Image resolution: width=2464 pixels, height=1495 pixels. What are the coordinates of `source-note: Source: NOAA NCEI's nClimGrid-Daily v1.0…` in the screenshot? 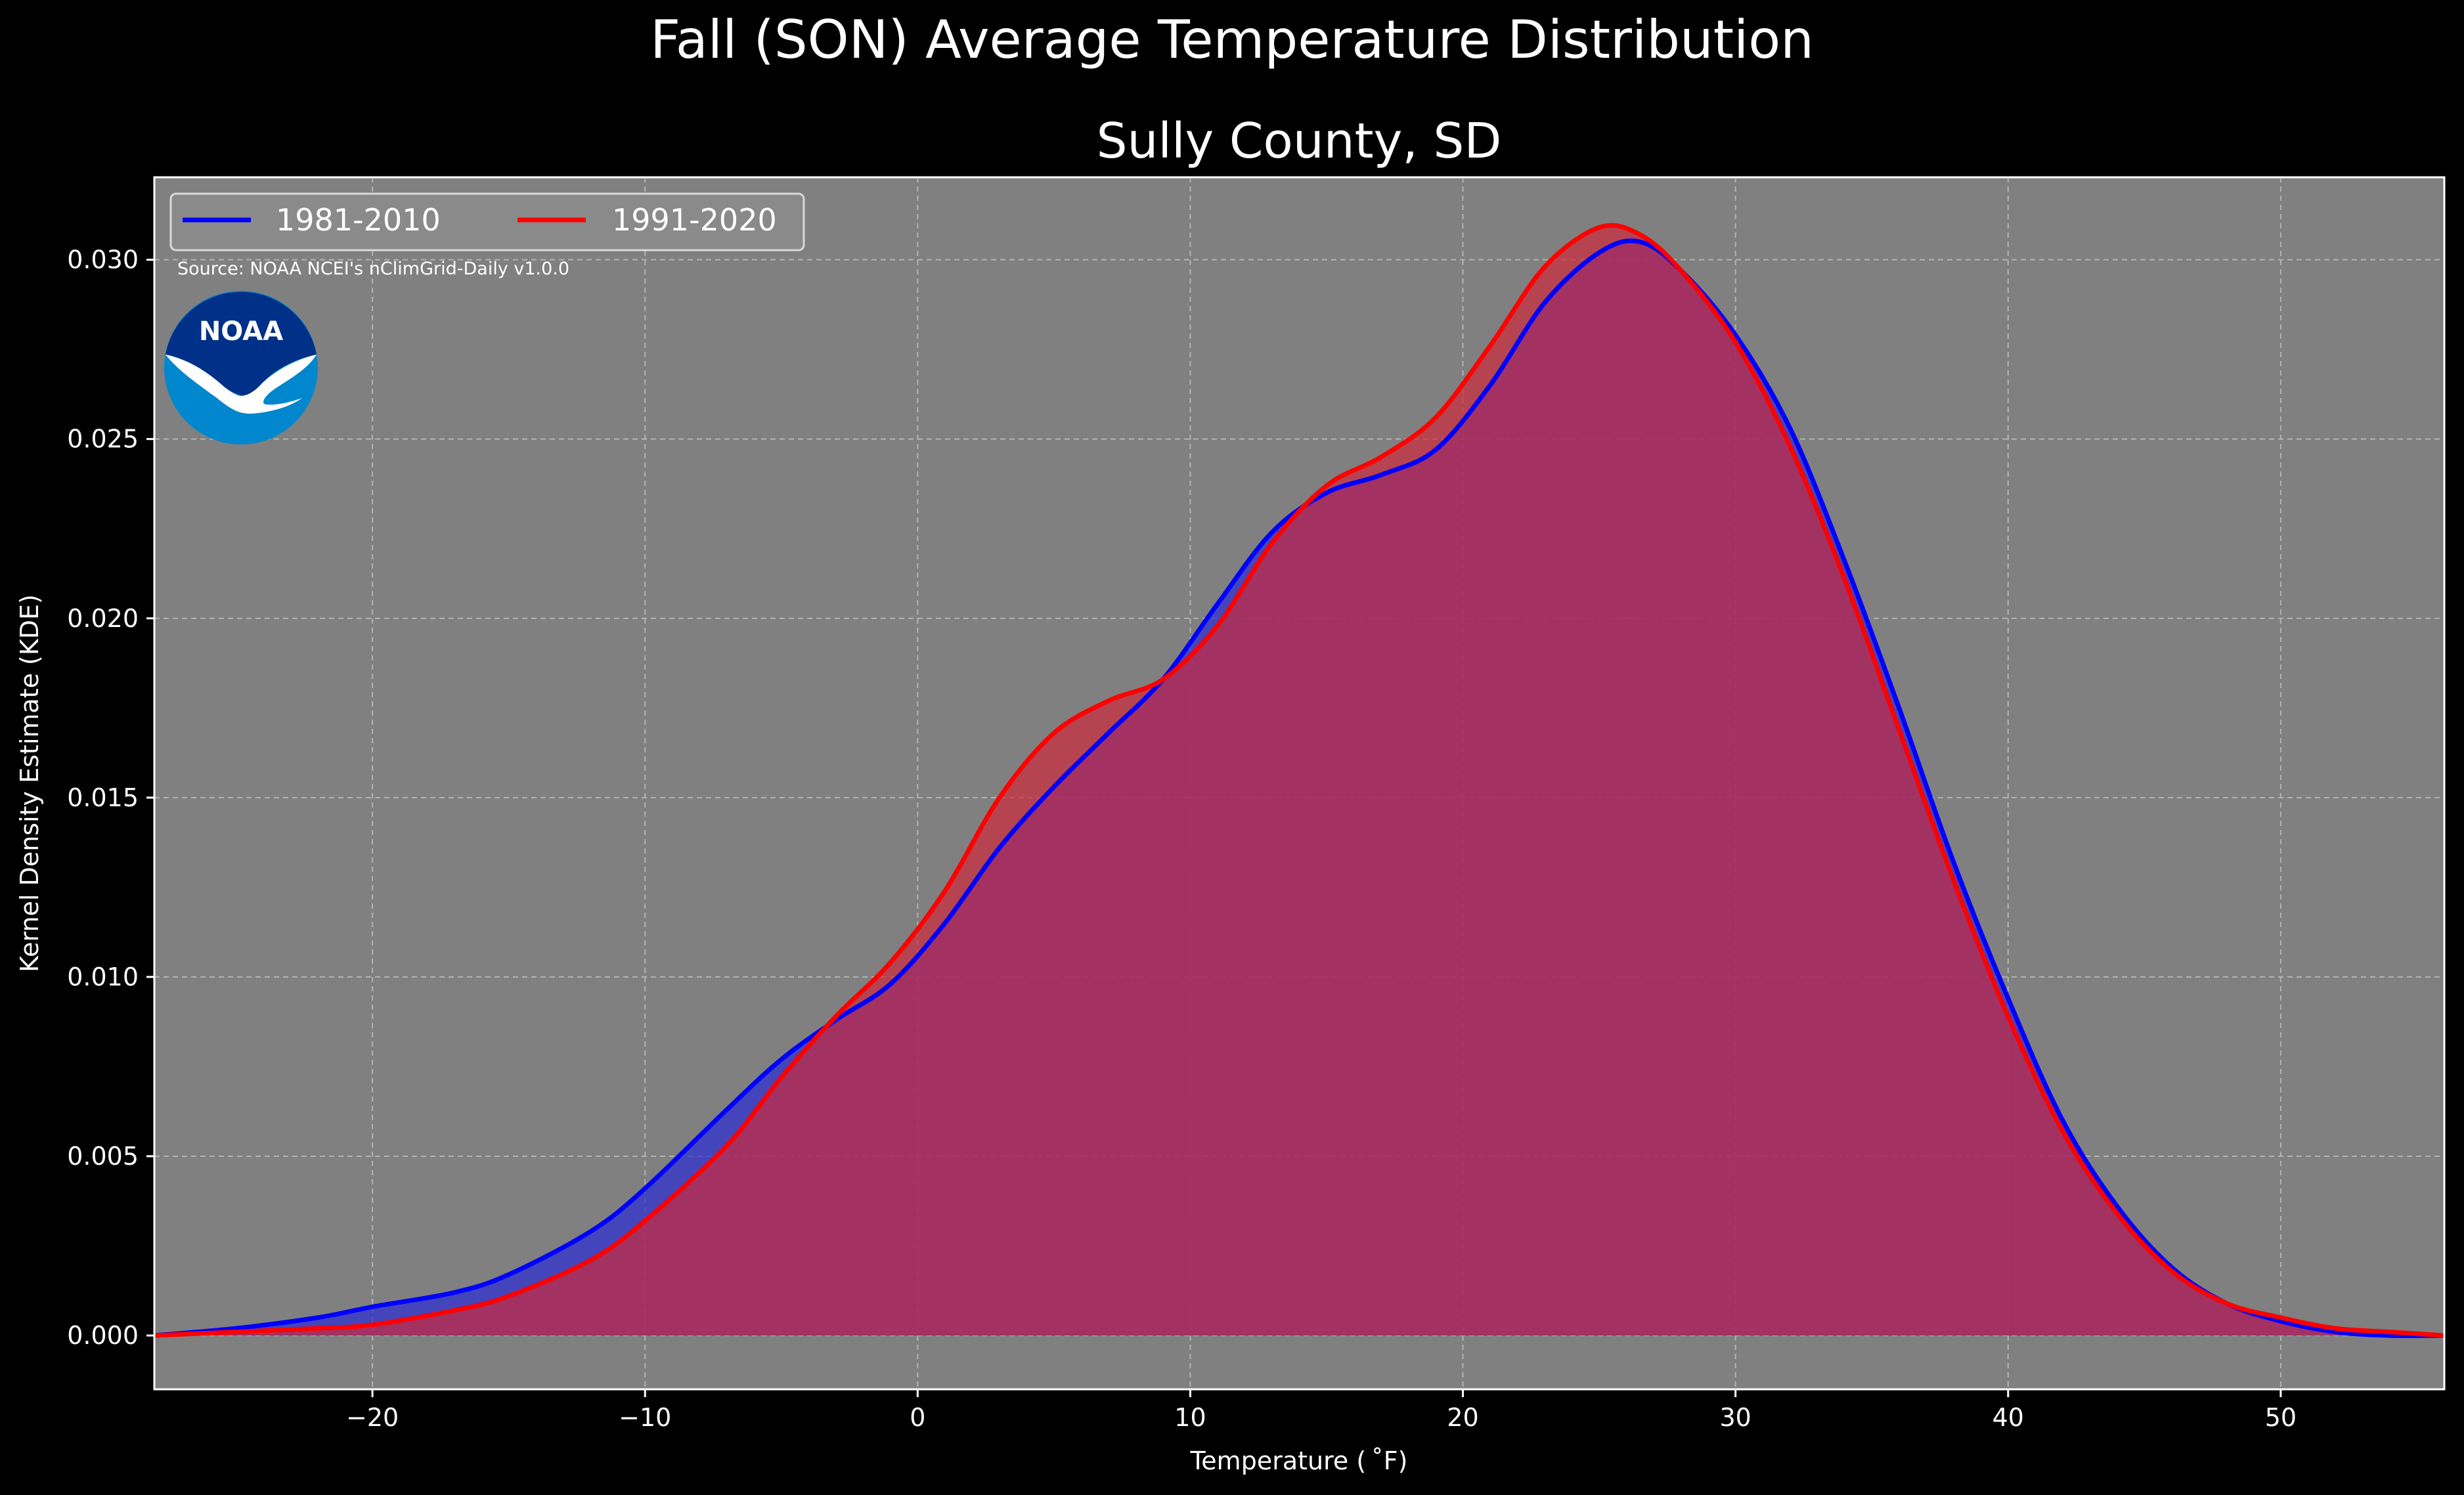 It's located at (373, 269).